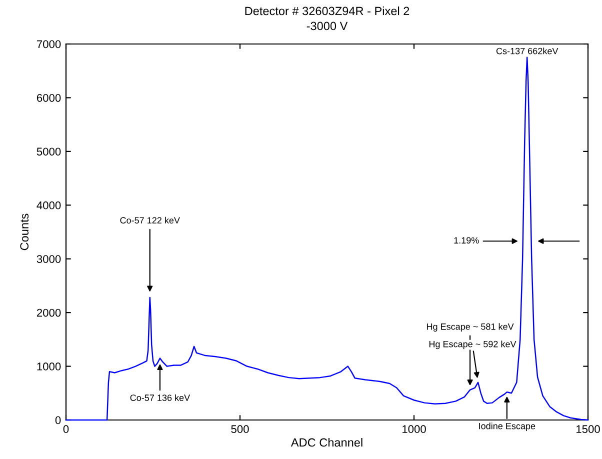 This screenshot has width=602, height=459. Describe the element at coordinates (48, 44) in the screenshot. I see `y-tick-label: 7000` at that location.